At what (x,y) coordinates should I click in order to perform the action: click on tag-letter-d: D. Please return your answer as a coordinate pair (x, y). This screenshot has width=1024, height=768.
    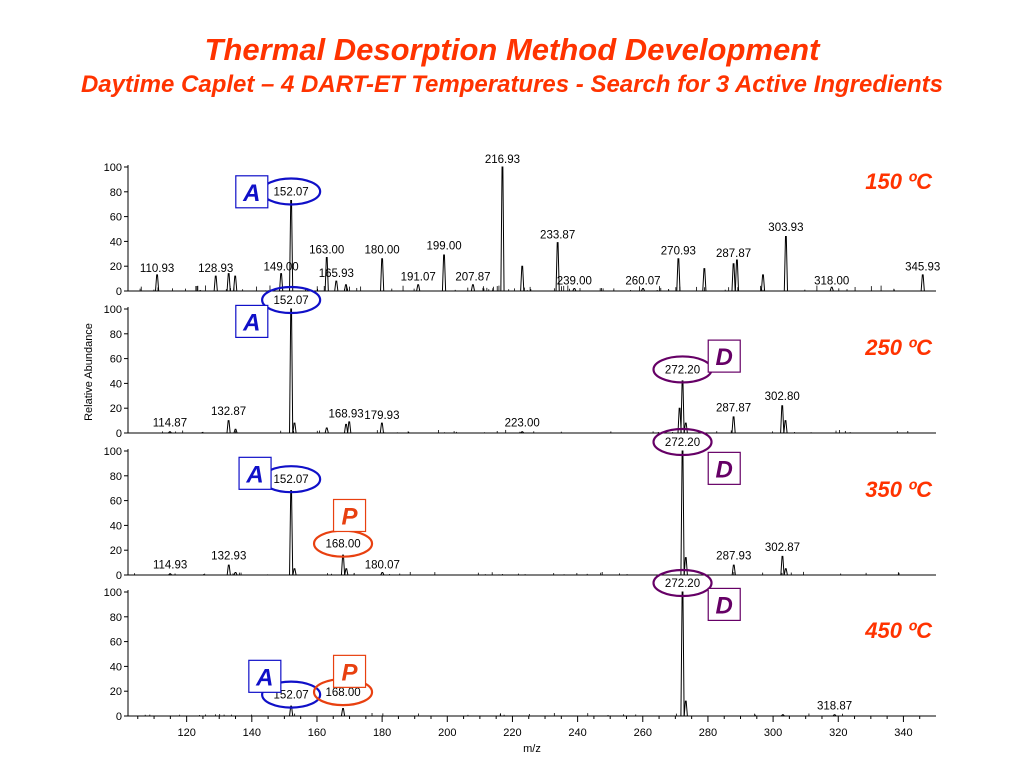
    Looking at the image, I should click on (724, 357).